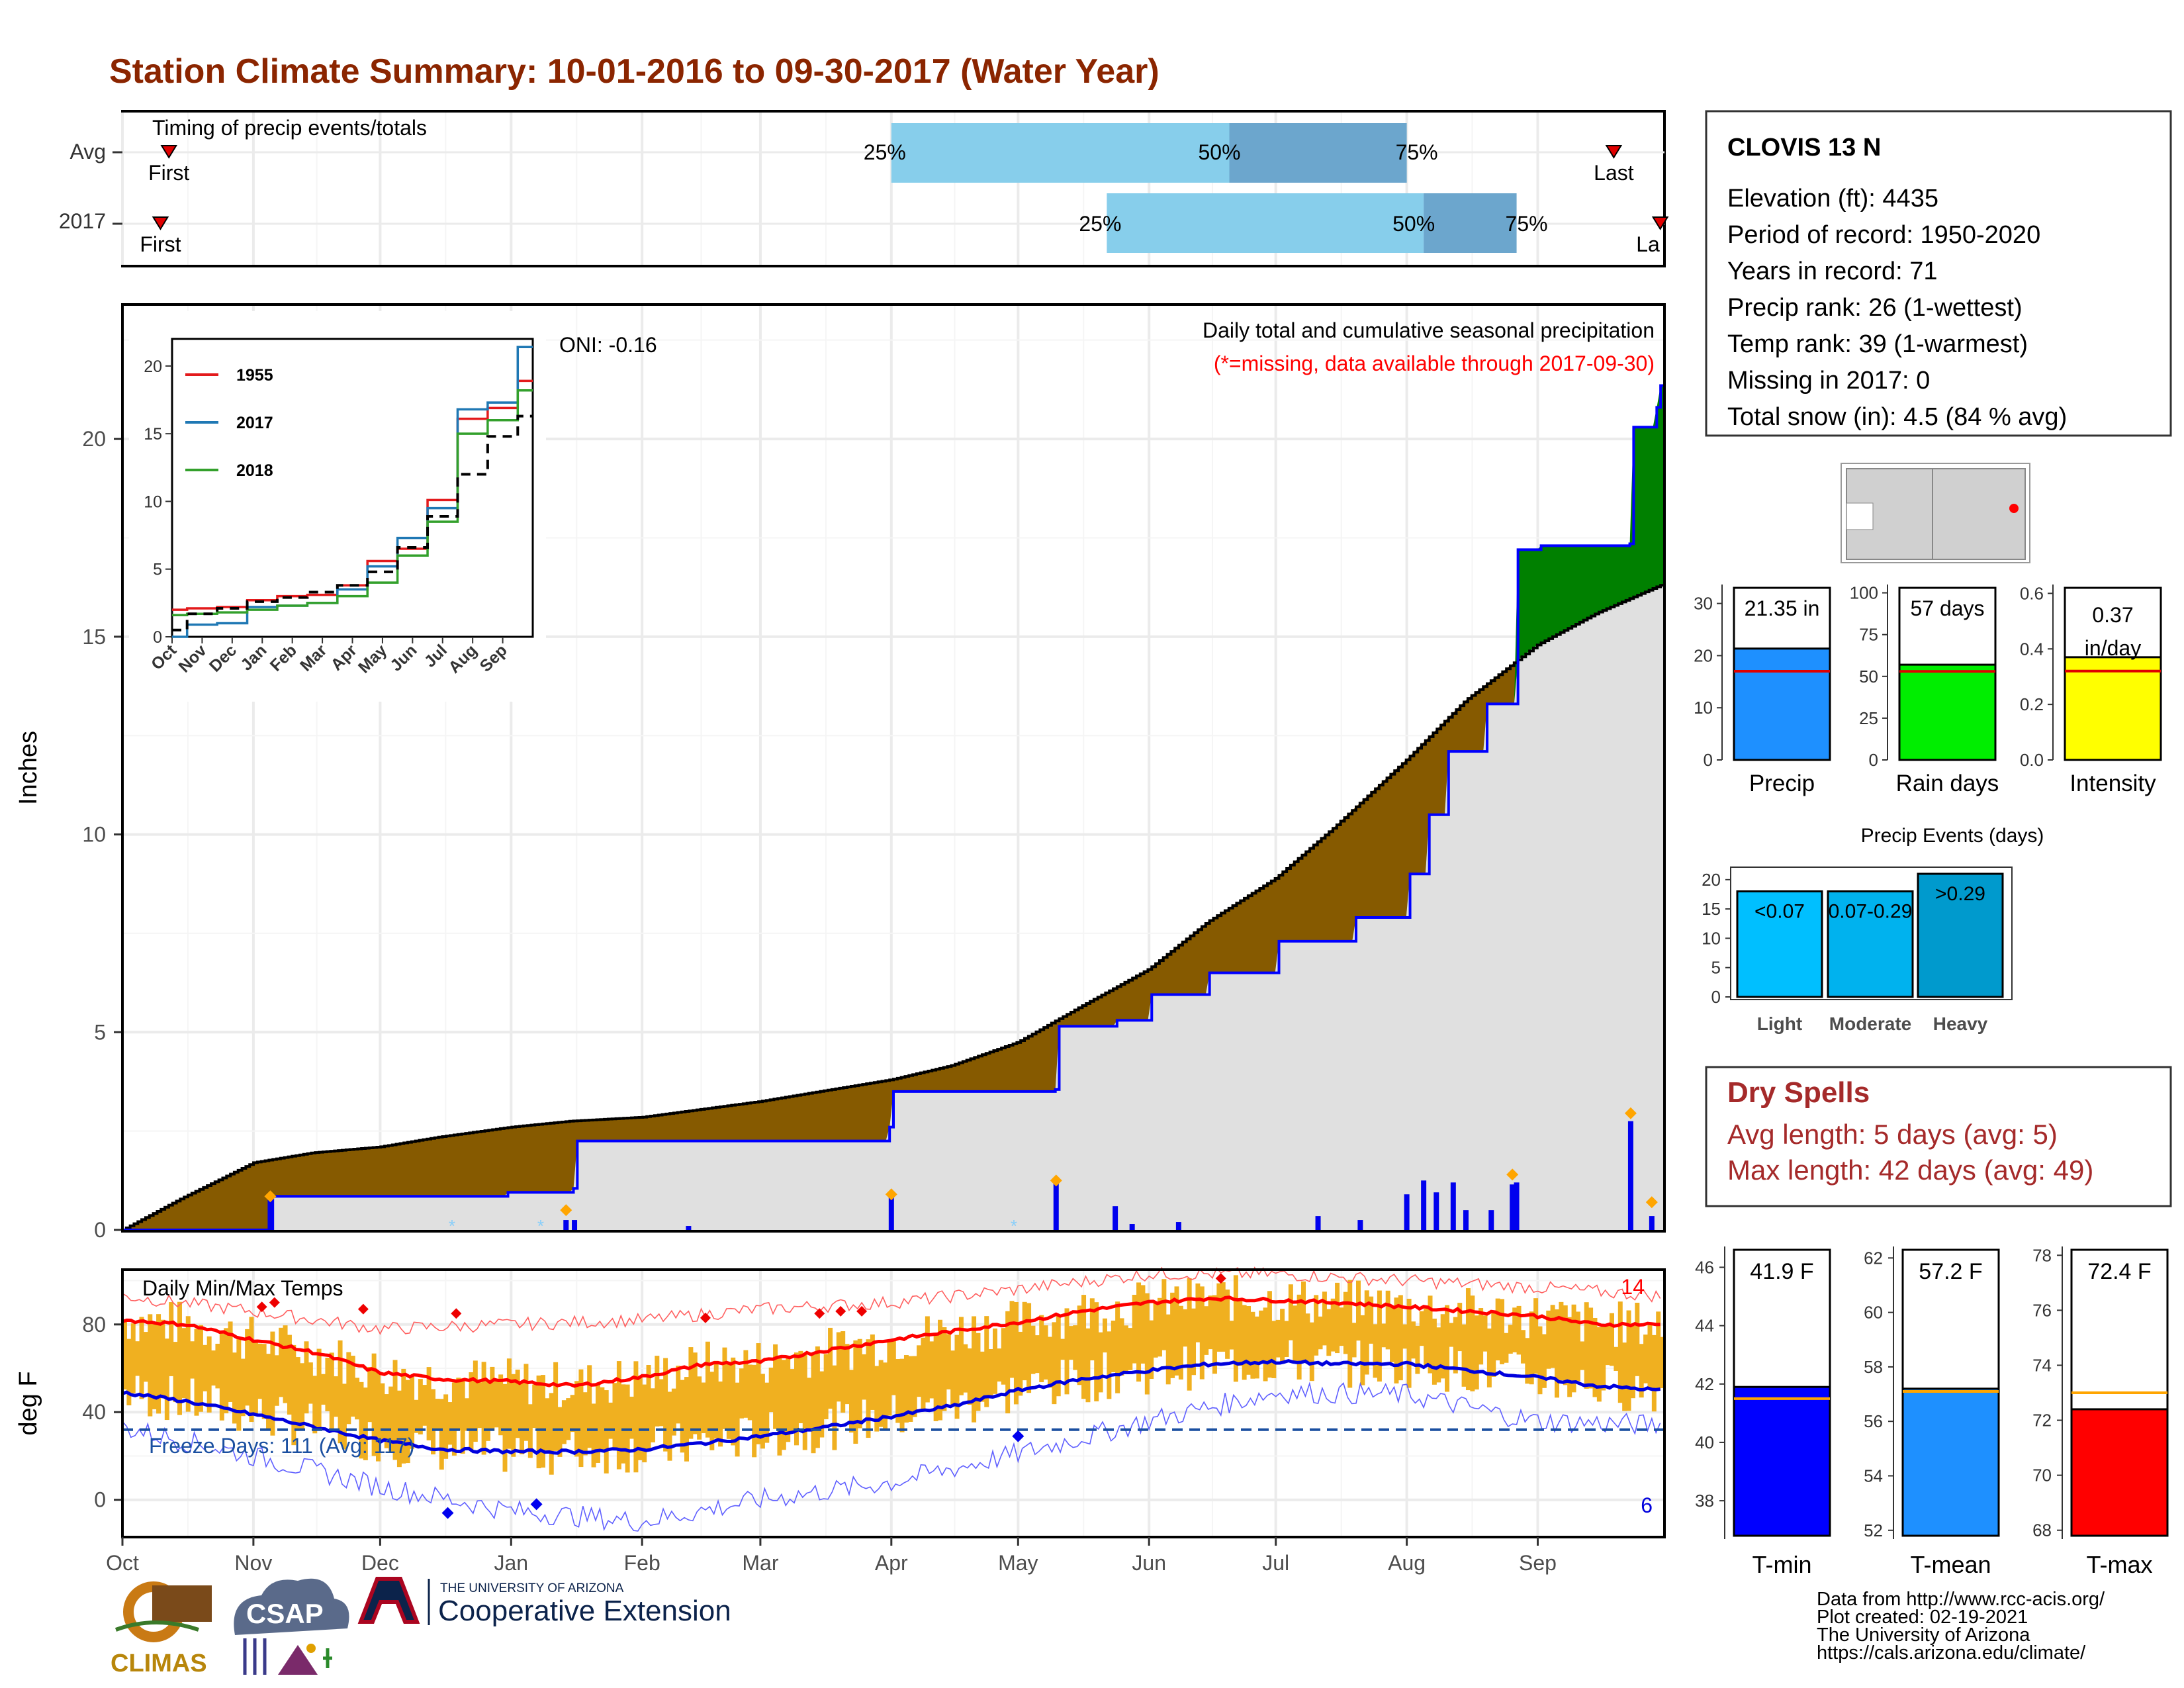 The image size is (2184, 1688). I want to click on timing-label-75: 75%, so click(1527, 224).